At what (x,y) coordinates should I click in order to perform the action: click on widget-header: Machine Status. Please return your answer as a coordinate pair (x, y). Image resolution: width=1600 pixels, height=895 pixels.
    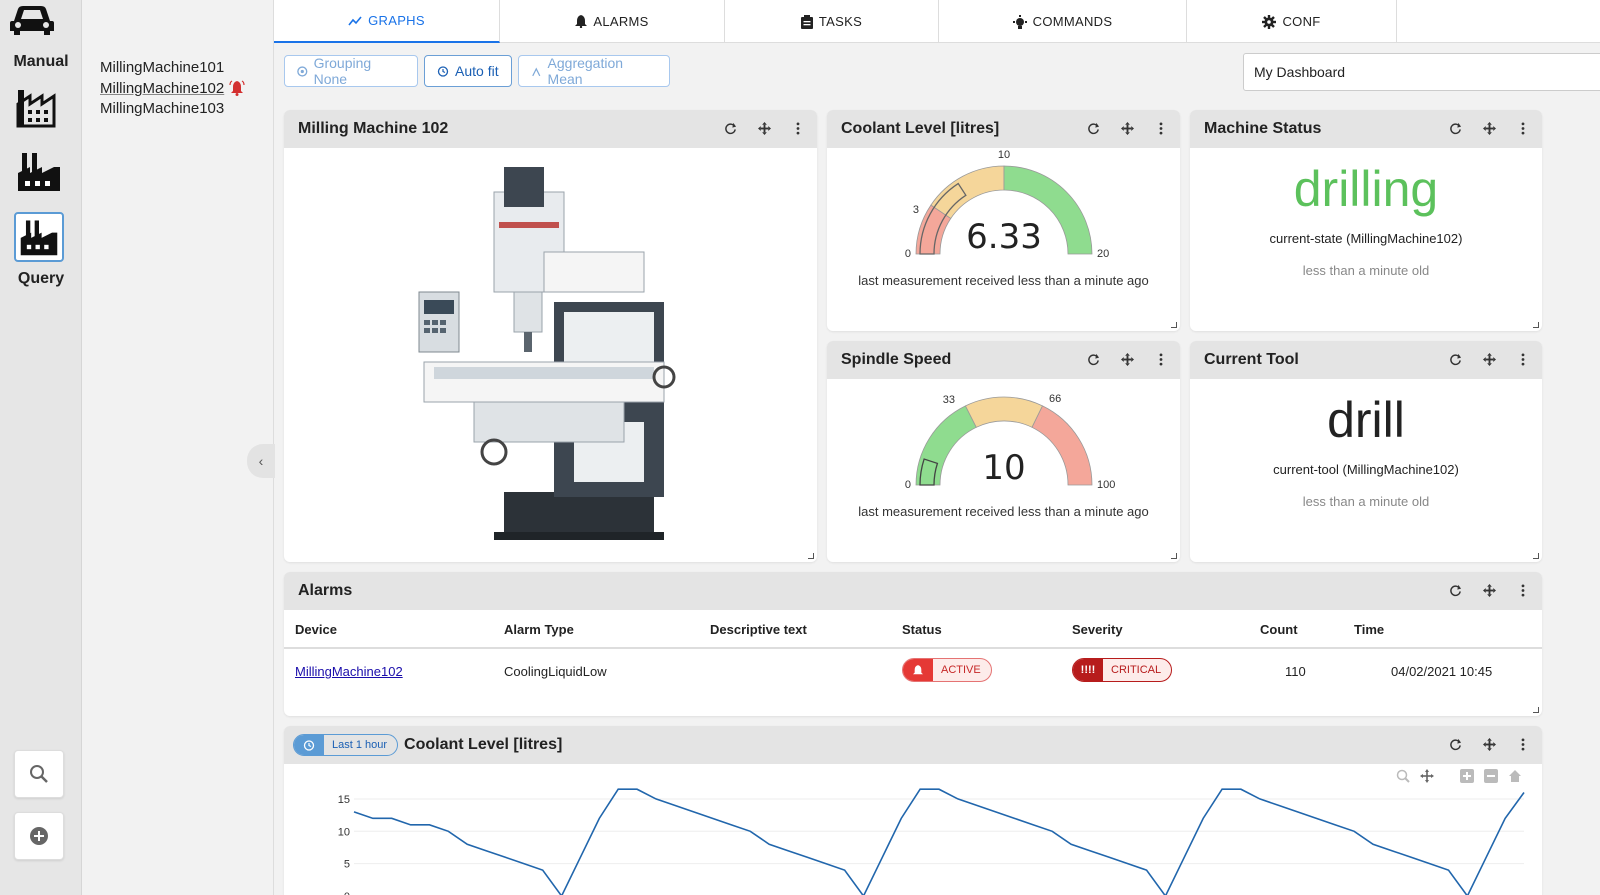
    Looking at the image, I should click on (1366, 129).